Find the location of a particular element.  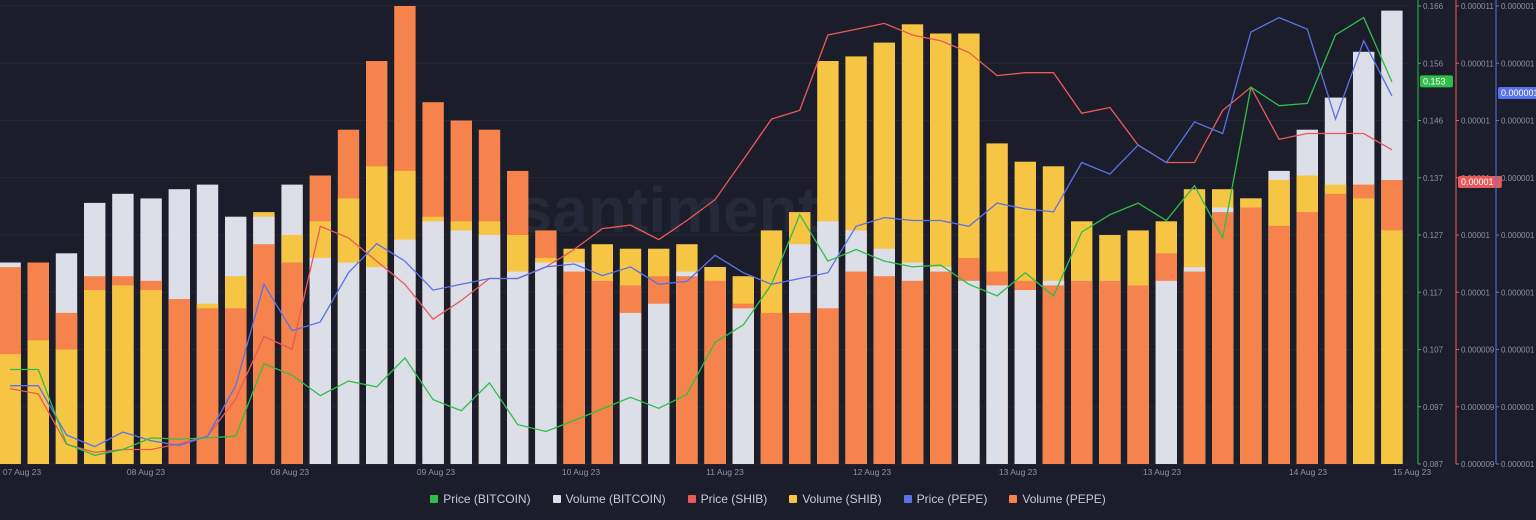

bitcoin-price-badge-label: 0.153 is located at coordinates (1434, 81).